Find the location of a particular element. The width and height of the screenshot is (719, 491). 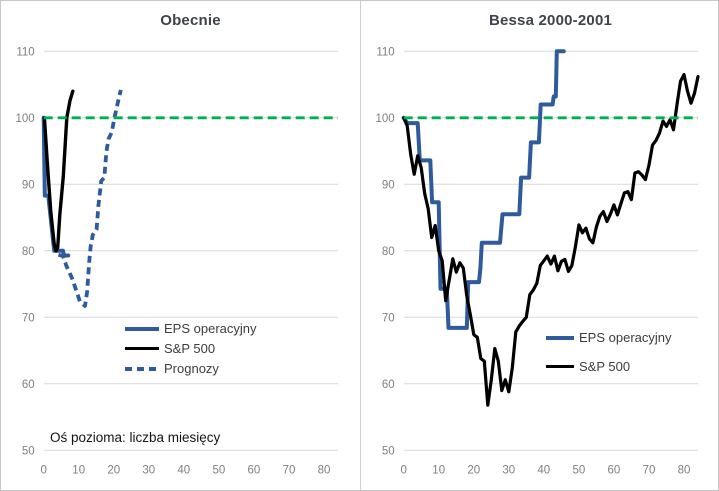

legend-obecnie: EPS operacyjny S&P 500 Prognozy is located at coordinates (191, 348).